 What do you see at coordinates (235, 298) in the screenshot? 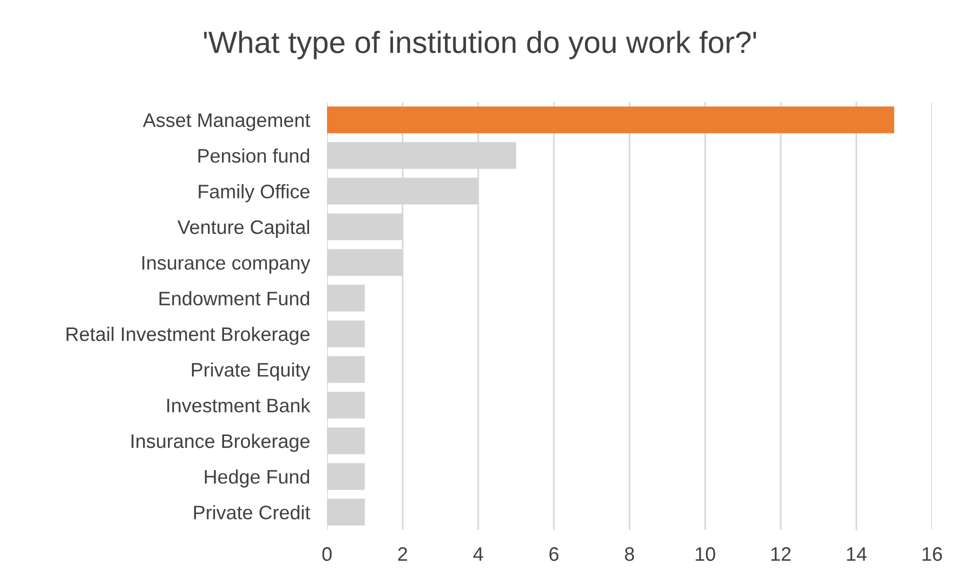
I see `y-tick-label: Endowment Fund` at bounding box center [235, 298].